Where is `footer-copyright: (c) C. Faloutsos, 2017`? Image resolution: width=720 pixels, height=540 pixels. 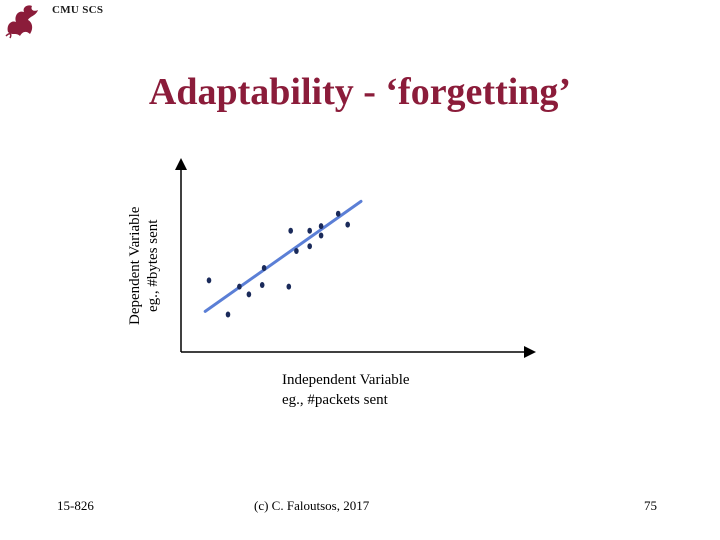
footer-copyright: (c) C. Faloutsos, 2017 is located at coordinates (312, 505).